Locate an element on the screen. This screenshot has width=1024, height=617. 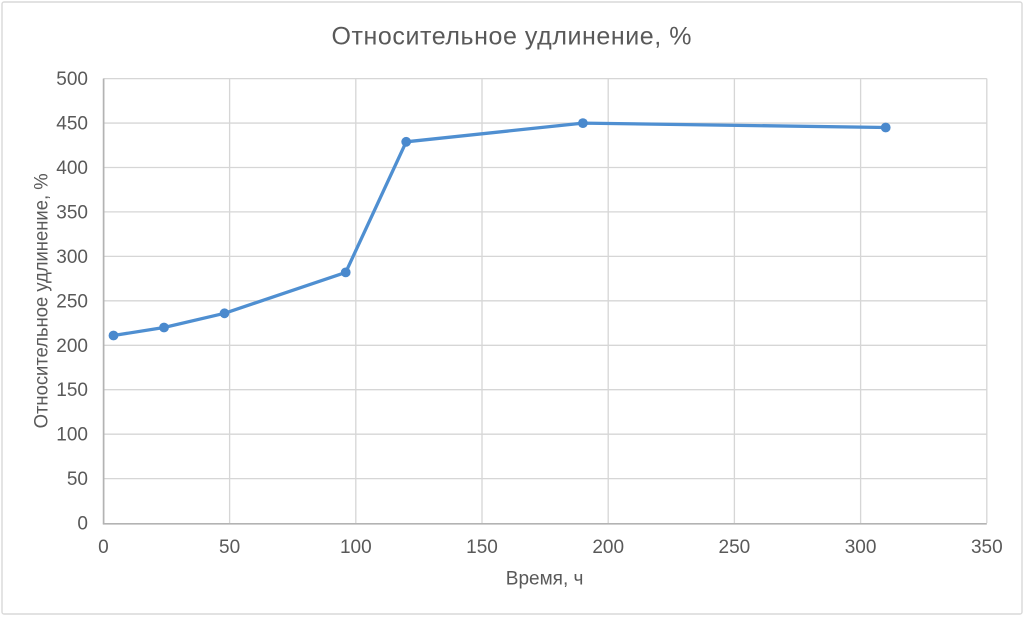
svg-text: Время, ч is located at coordinates (545, 579).